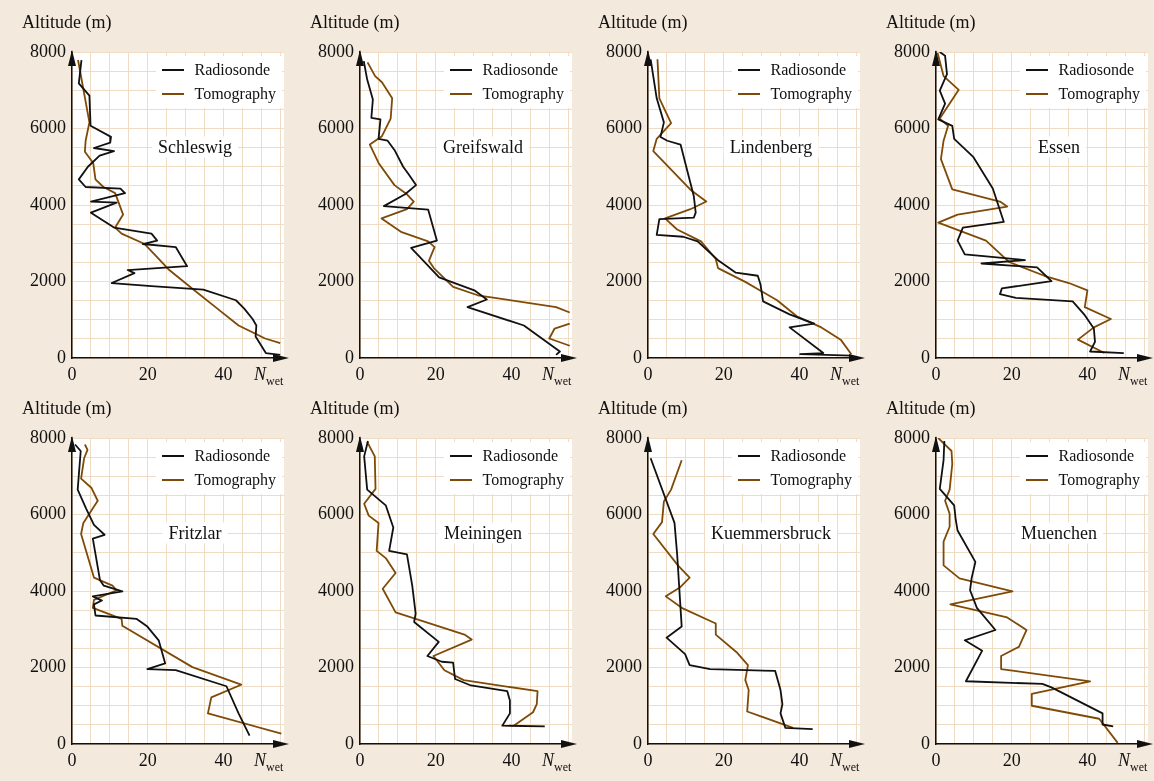 This screenshot has width=1154, height=781. I want to click on text: Schleswig, so click(194, 147).